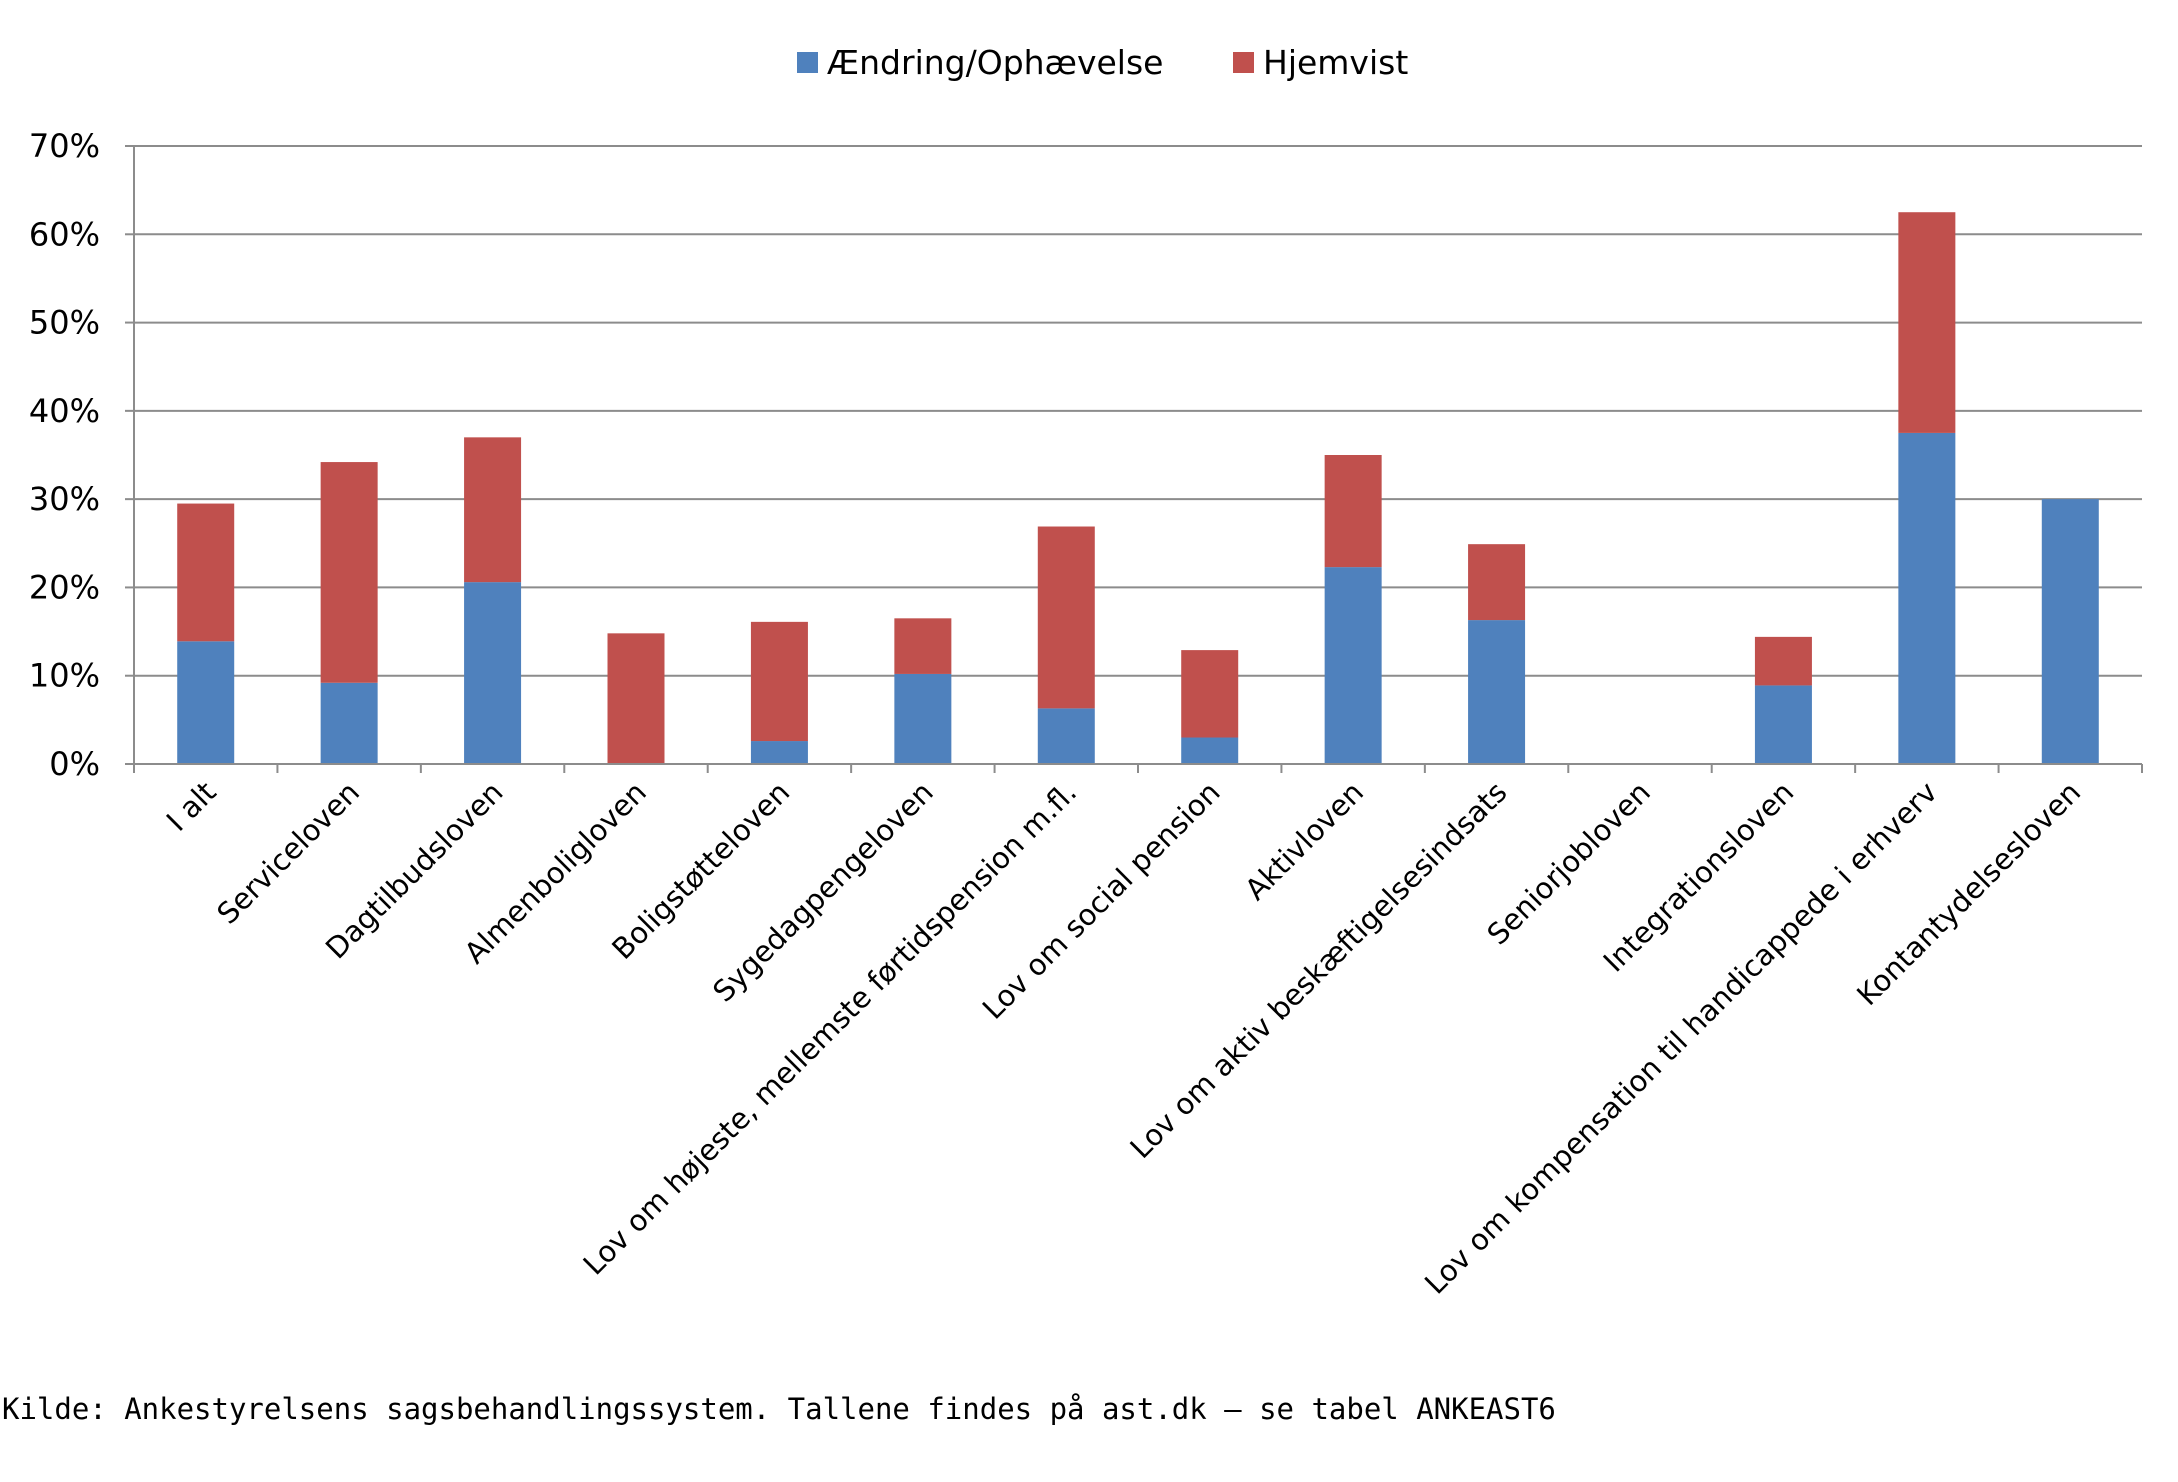  Describe the element at coordinates (288, 853) in the screenshot. I see `x-tick-label: Serviceloven` at that location.